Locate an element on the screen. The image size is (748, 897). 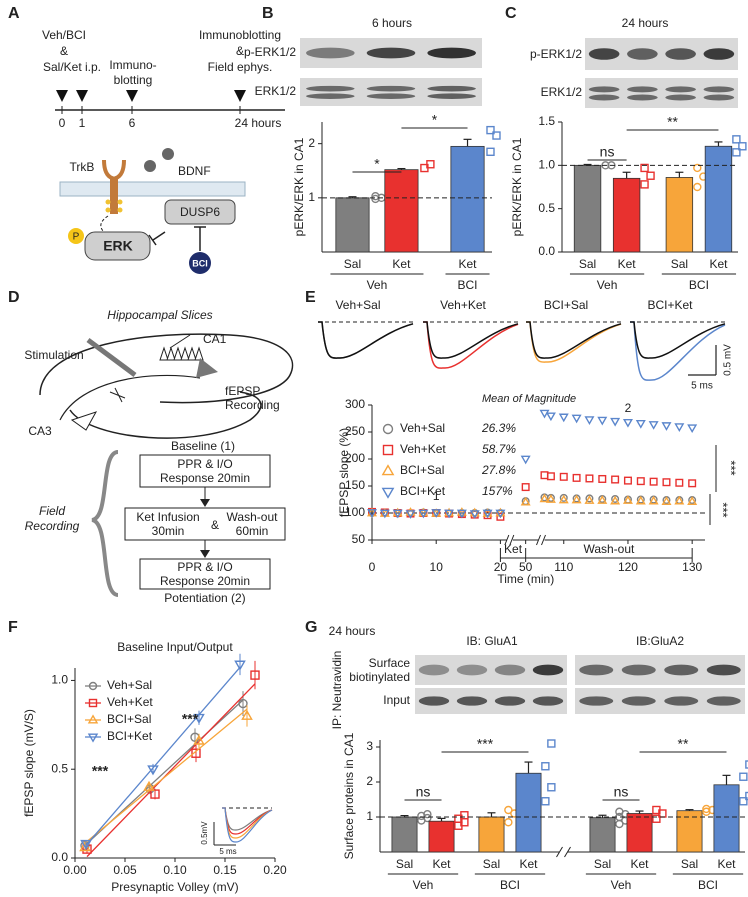
x-tick-label: 0.20 is located at coordinates (275, 870).